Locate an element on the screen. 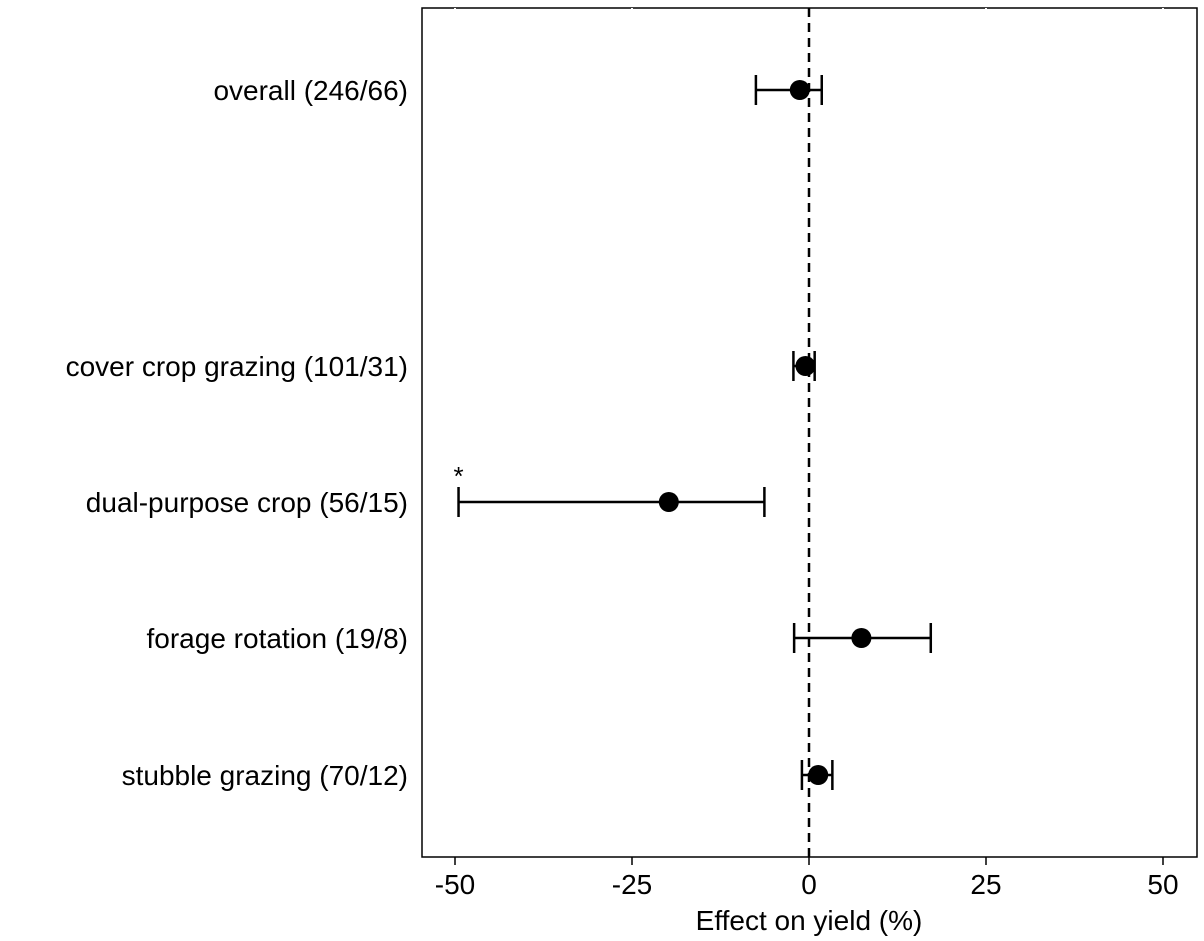  row-label: stubble grazing (70/12) is located at coordinates (265, 775).